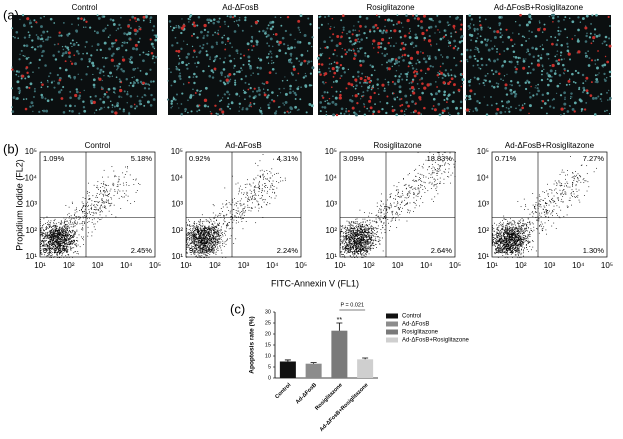  I want to click on quadrant-value: 91.28%, so click(56, 250).